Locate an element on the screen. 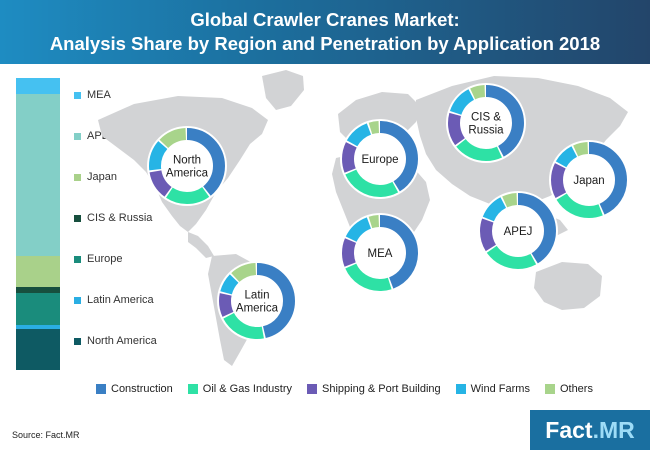 The height and width of the screenshot is (450, 650). stack-segment-cis-russia is located at coordinates (38, 289).